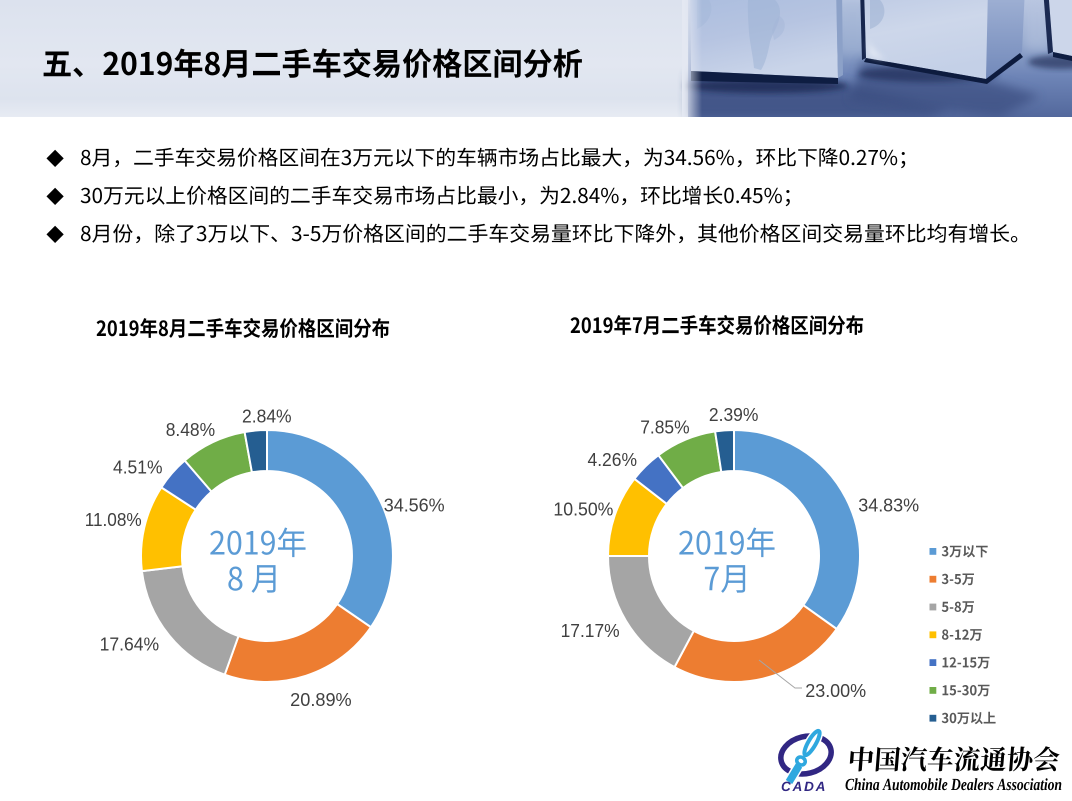 The width and height of the screenshot is (1072, 801). Describe the element at coordinates (138, 467) in the screenshot. I see `svg-text: 4.51%` at that location.